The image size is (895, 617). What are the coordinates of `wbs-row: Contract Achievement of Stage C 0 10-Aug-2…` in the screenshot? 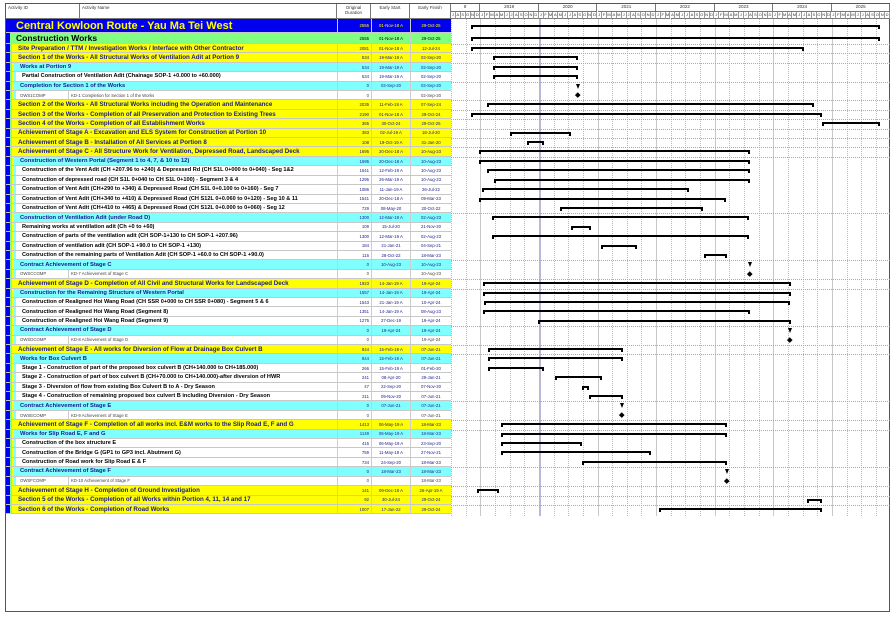 It's located at (228, 265).